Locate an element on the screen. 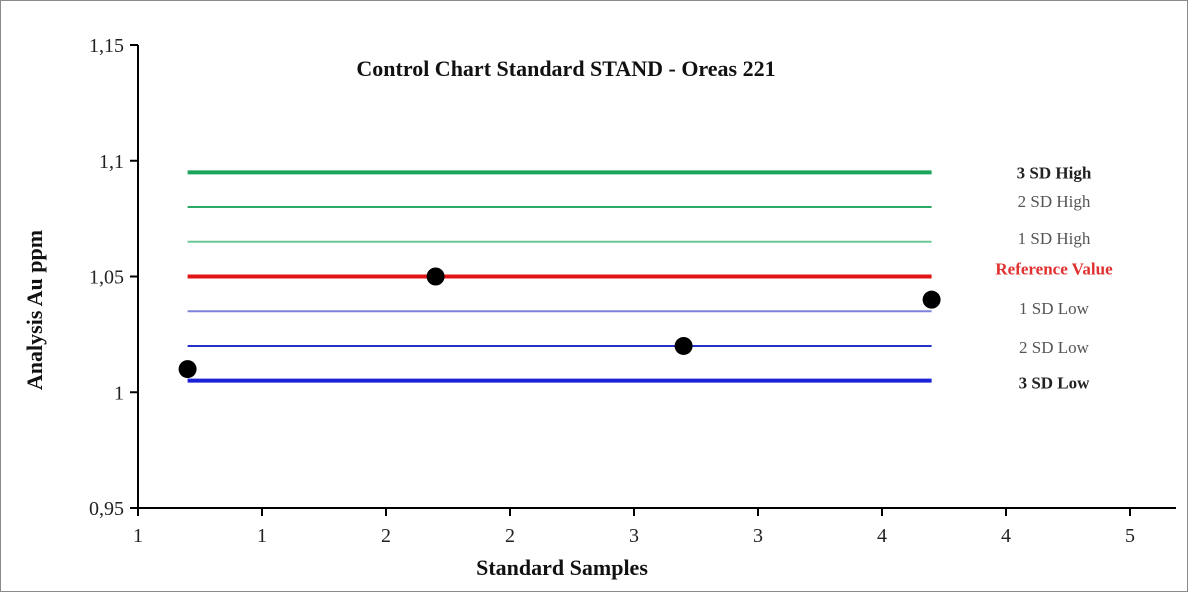  y-tick-label: 1,05 is located at coordinates (106, 278).